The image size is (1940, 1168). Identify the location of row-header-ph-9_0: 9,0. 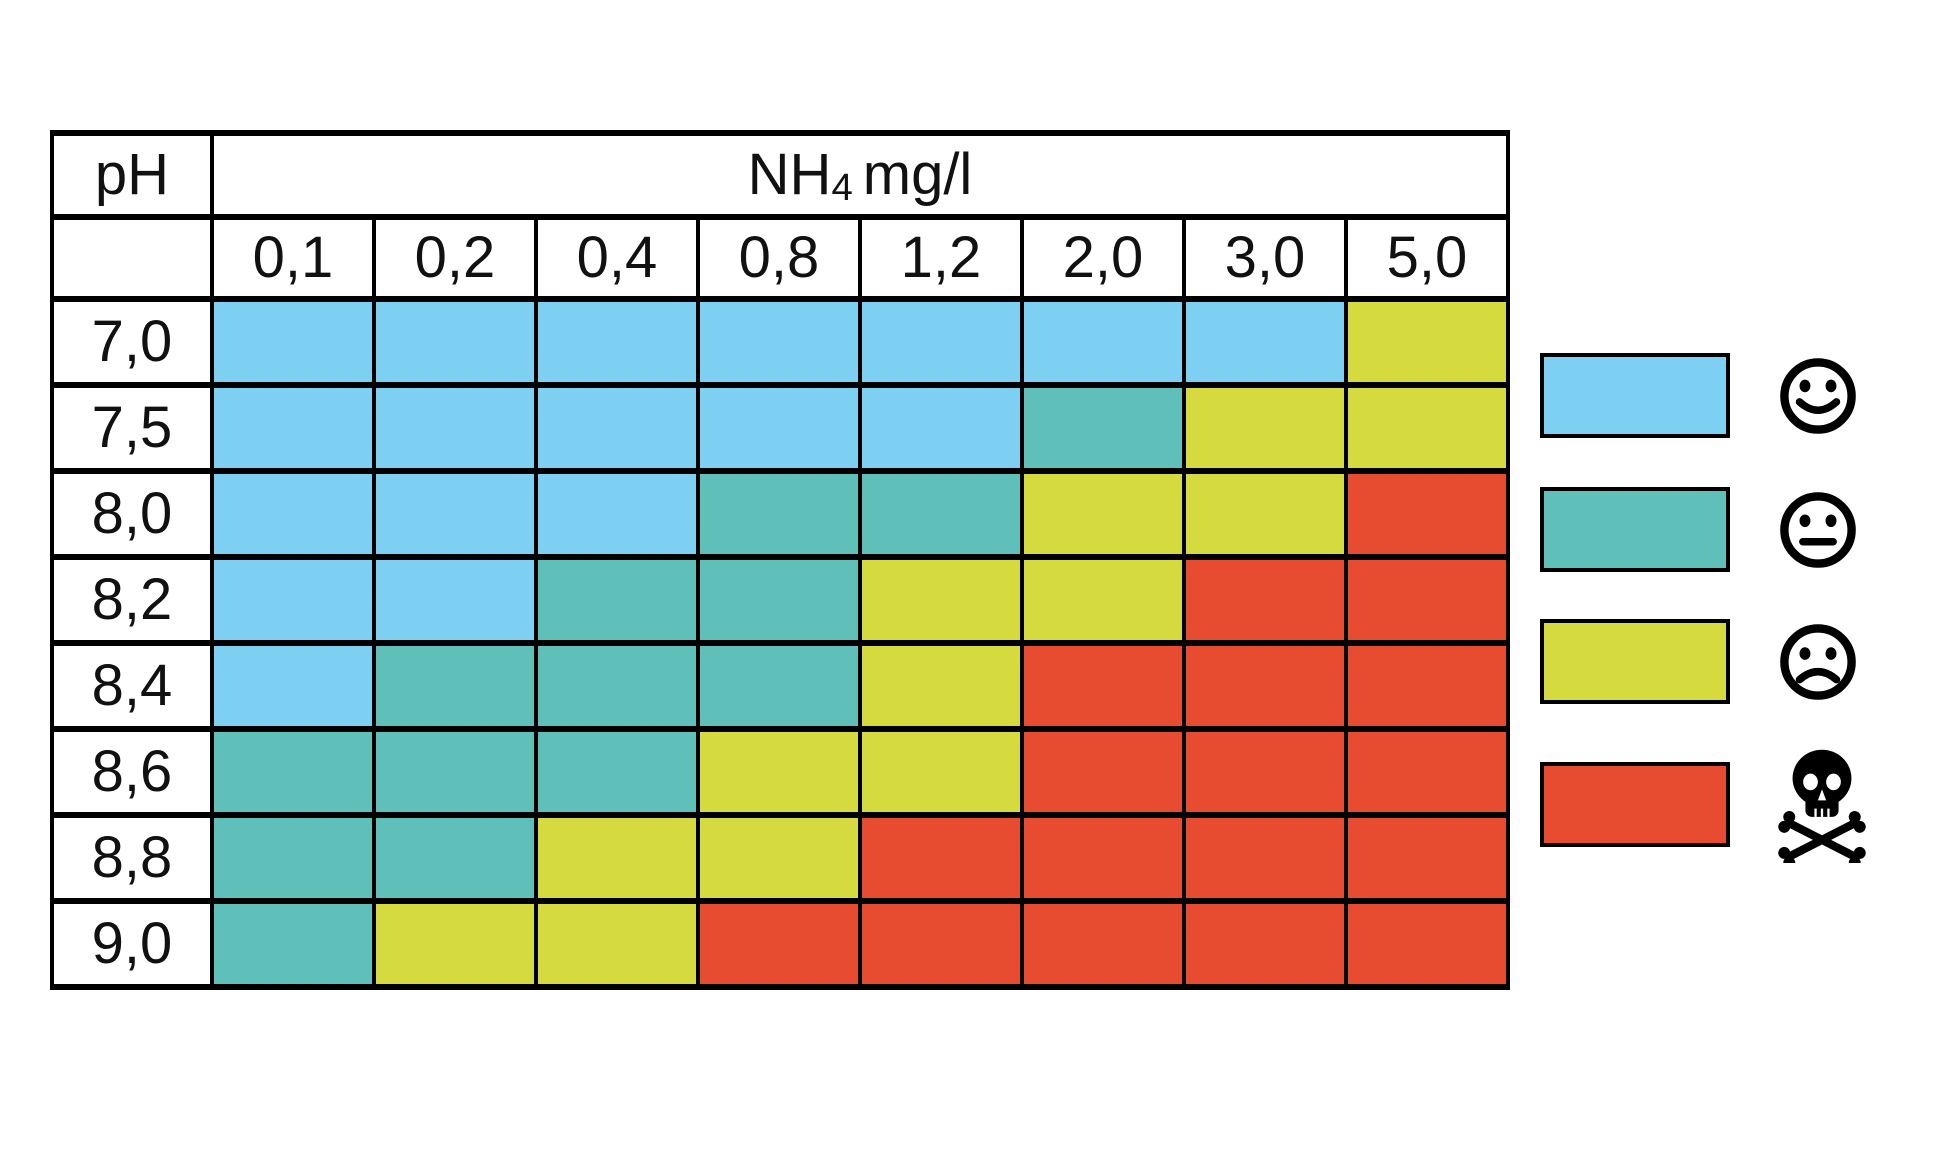
(132, 944).